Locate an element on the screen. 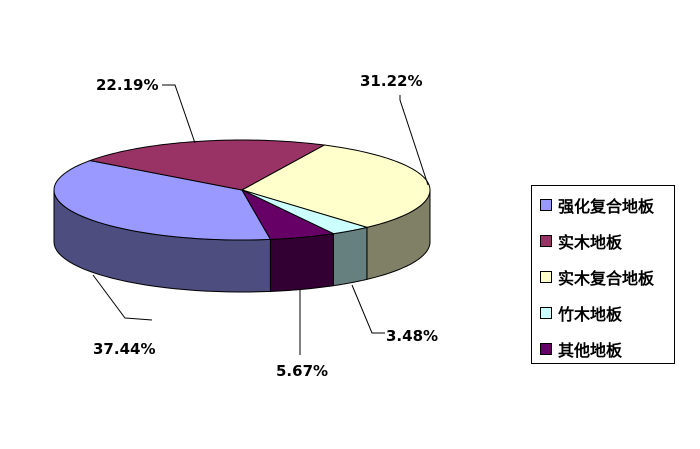 This screenshot has width=700, height=449. data-label-4: 5.67% is located at coordinates (302, 371).